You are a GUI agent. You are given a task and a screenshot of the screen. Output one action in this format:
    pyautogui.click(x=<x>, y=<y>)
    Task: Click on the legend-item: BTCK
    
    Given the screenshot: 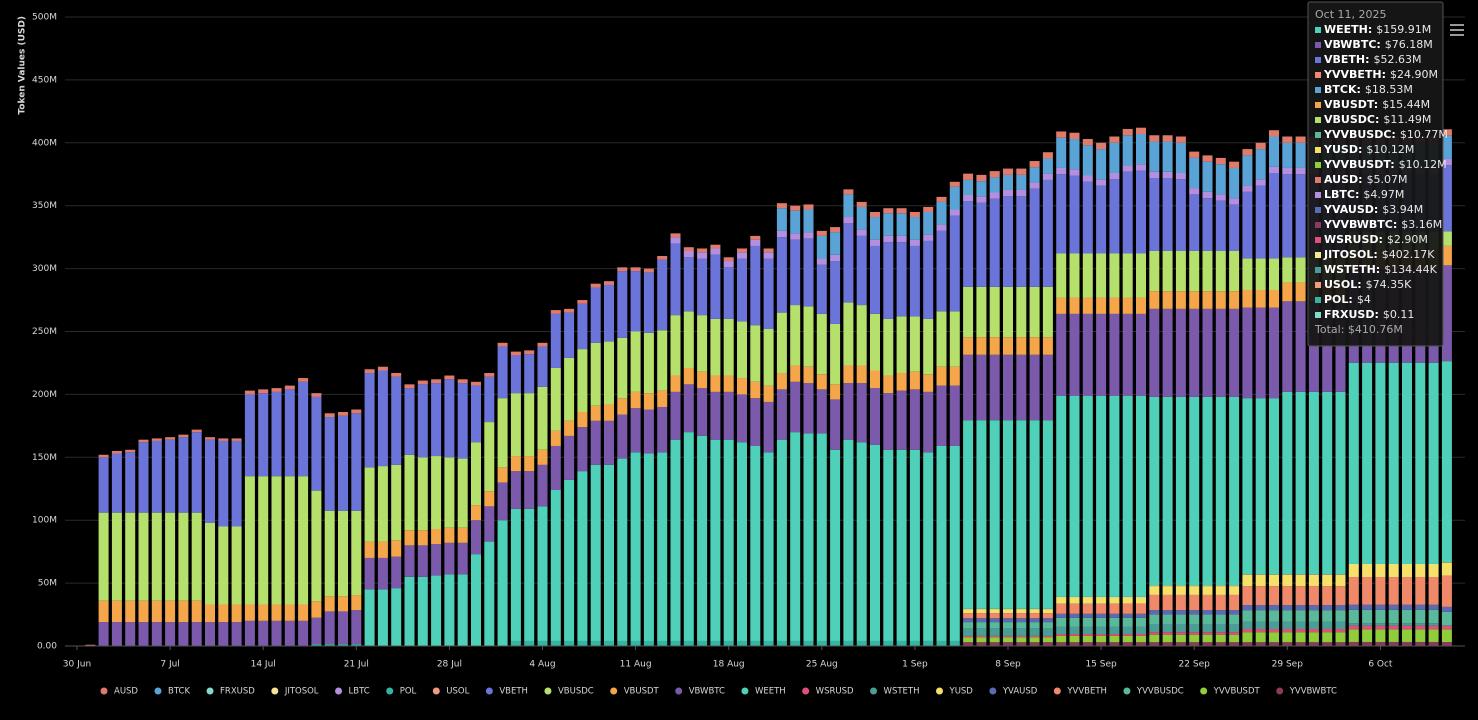 What is the action you would take?
    pyautogui.click(x=172, y=692)
    